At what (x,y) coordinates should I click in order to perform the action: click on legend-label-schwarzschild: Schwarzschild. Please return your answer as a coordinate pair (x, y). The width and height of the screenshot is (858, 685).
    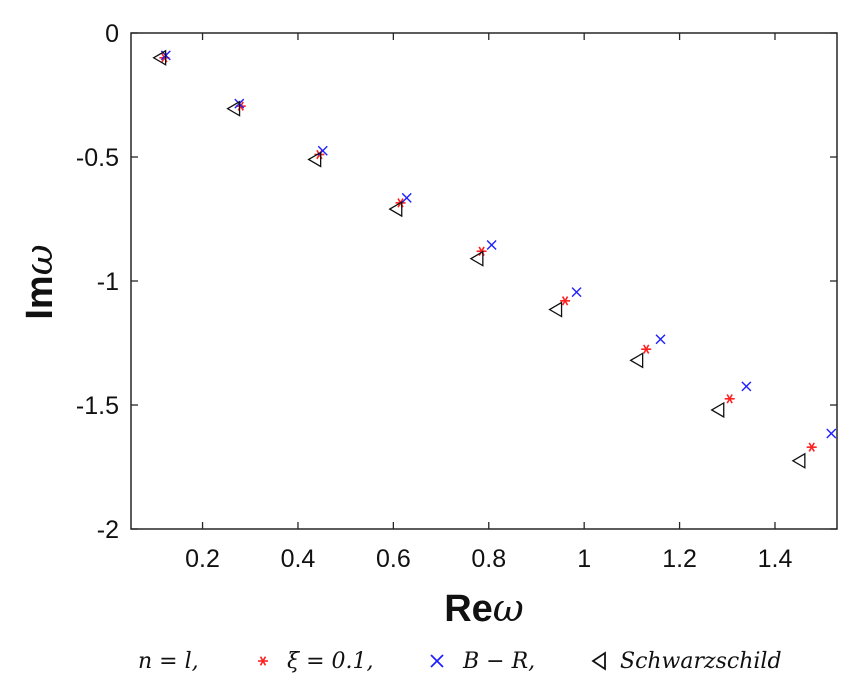
    Looking at the image, I should click on (701, 661).